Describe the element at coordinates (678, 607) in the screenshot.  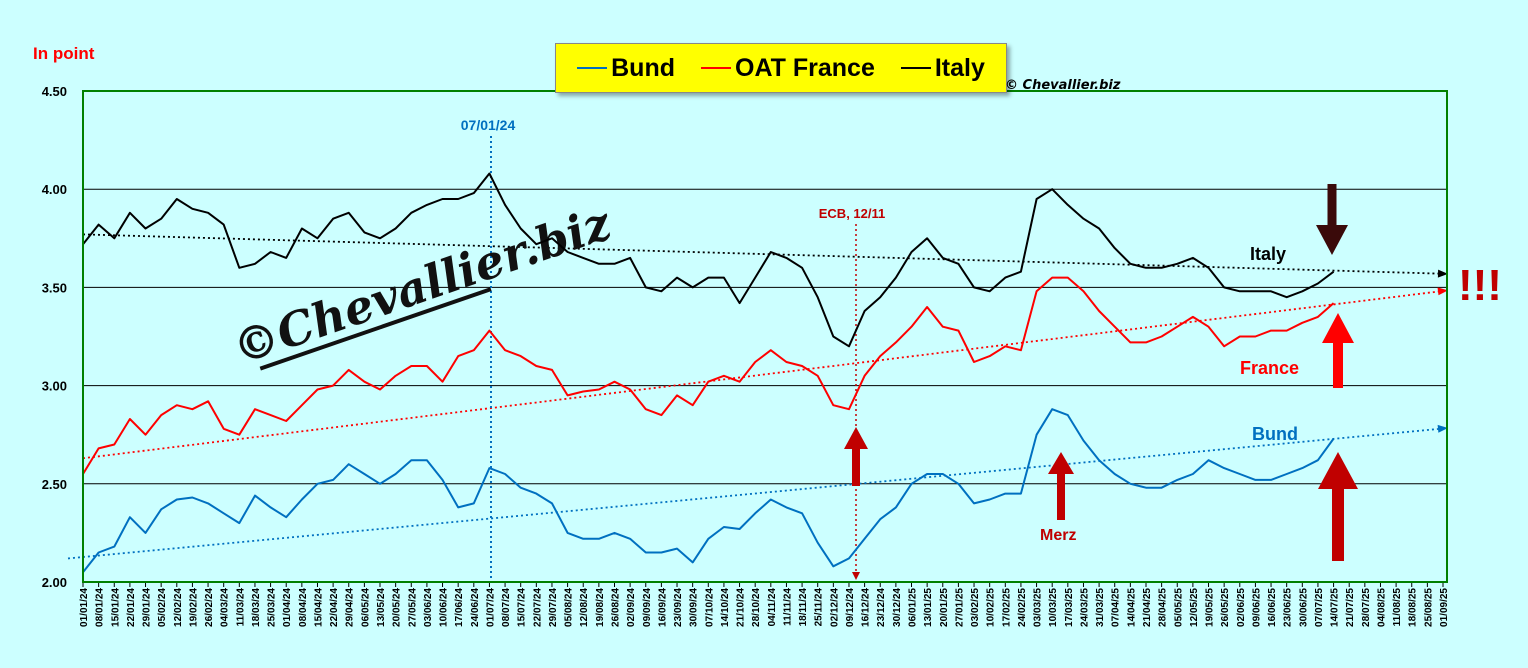
I see `x-tick-label: 23/09/24` at that location.